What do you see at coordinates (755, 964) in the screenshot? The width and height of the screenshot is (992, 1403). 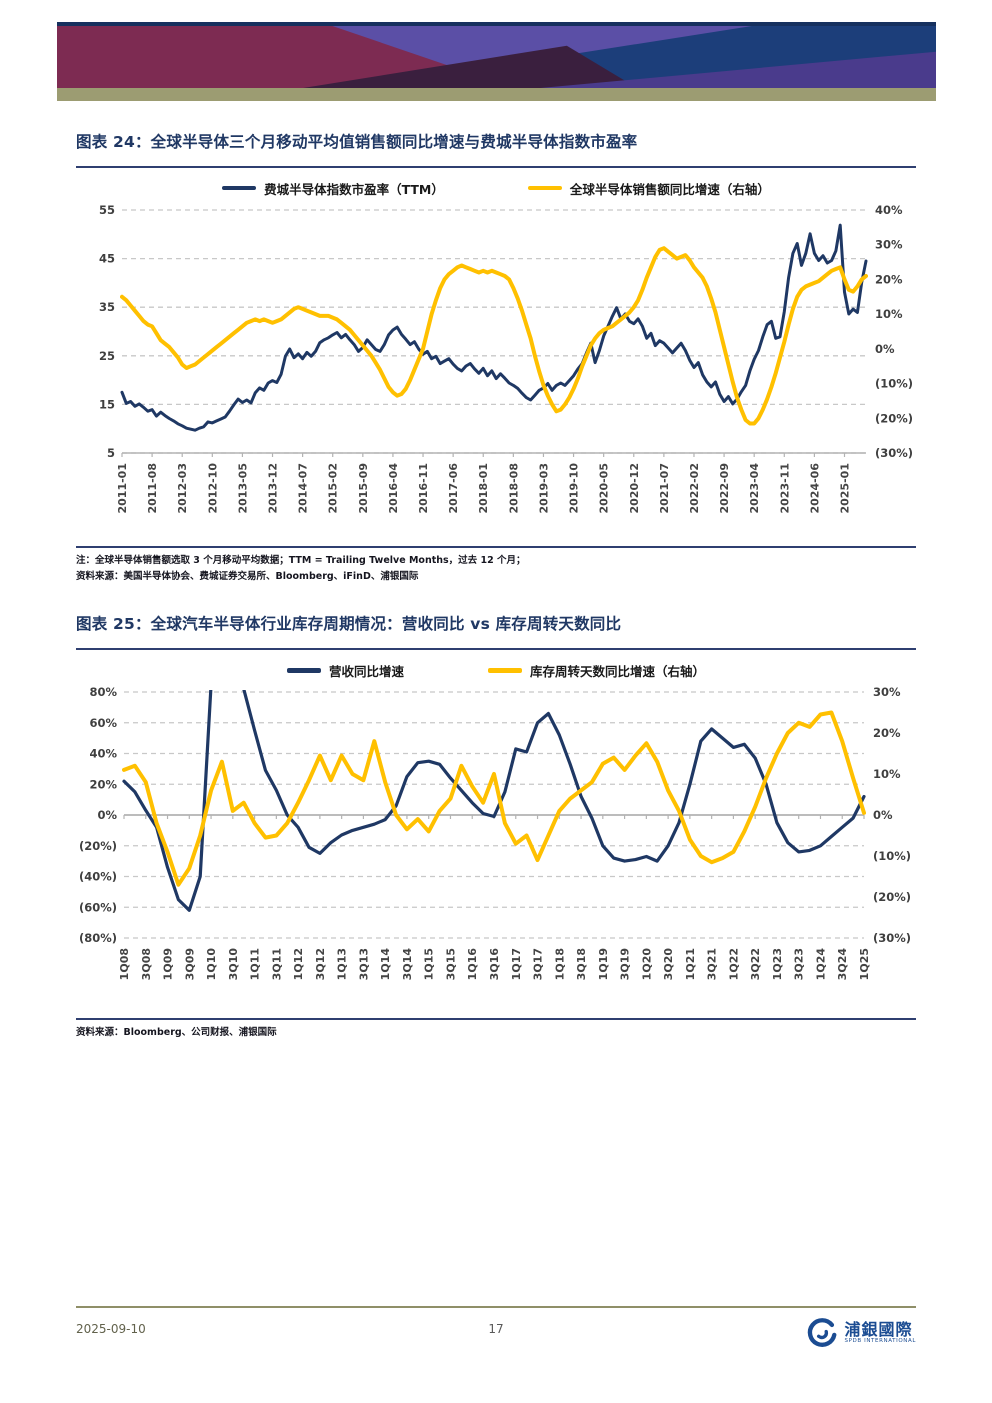 I see `svg-text: 3Q22` at bounding box center [755, 964].